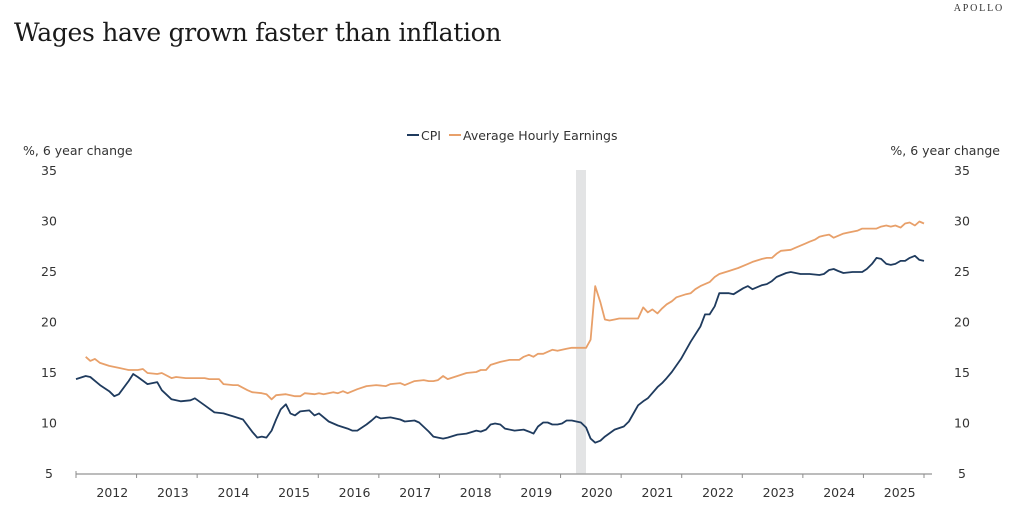  I want to click on x-tick-label: 2023, so click(779, 492).